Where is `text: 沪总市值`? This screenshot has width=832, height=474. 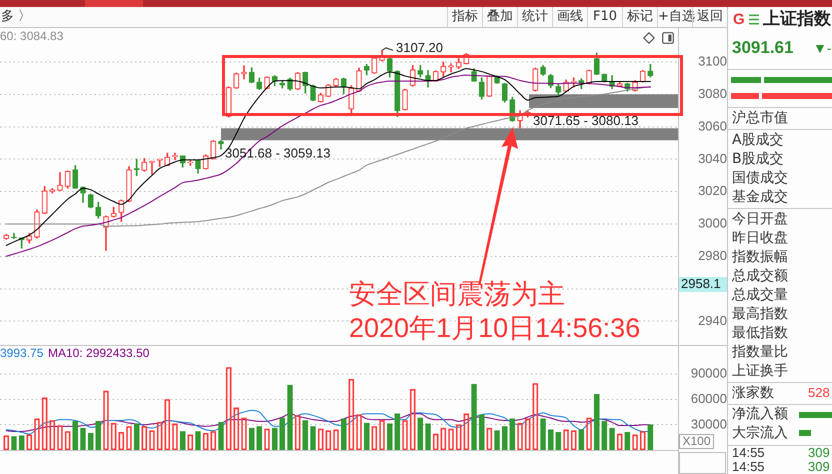
text: 沪总市值 is located at coordinates (760, 118).